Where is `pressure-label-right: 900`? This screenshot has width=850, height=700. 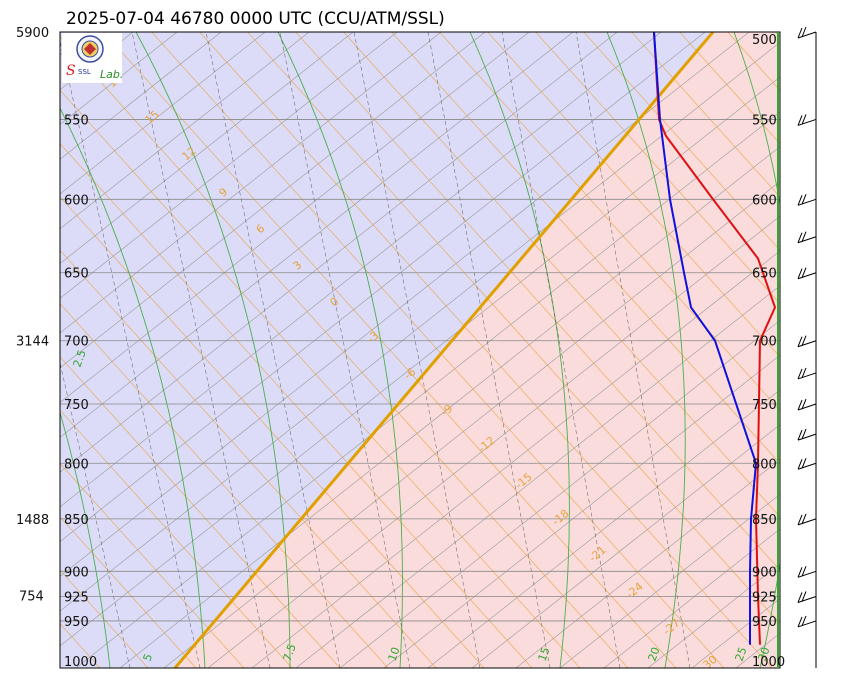
pressure-label-right: 900 is located at coordinates (764, 572).